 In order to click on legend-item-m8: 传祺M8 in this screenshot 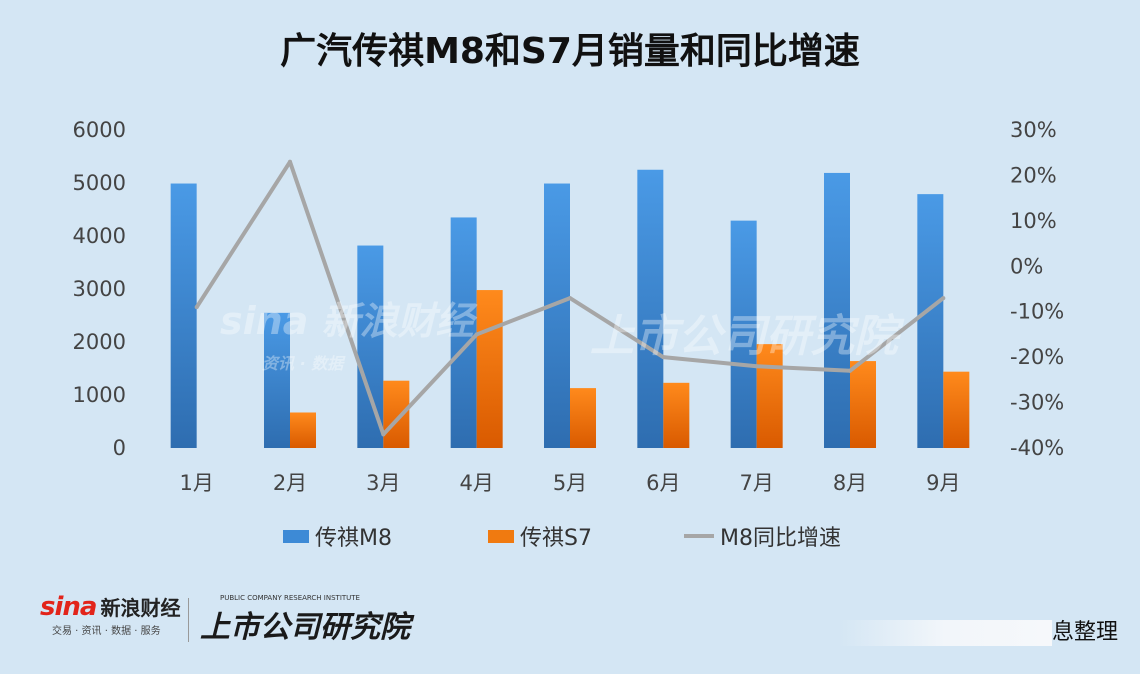, I will do `click(337, 536)`.